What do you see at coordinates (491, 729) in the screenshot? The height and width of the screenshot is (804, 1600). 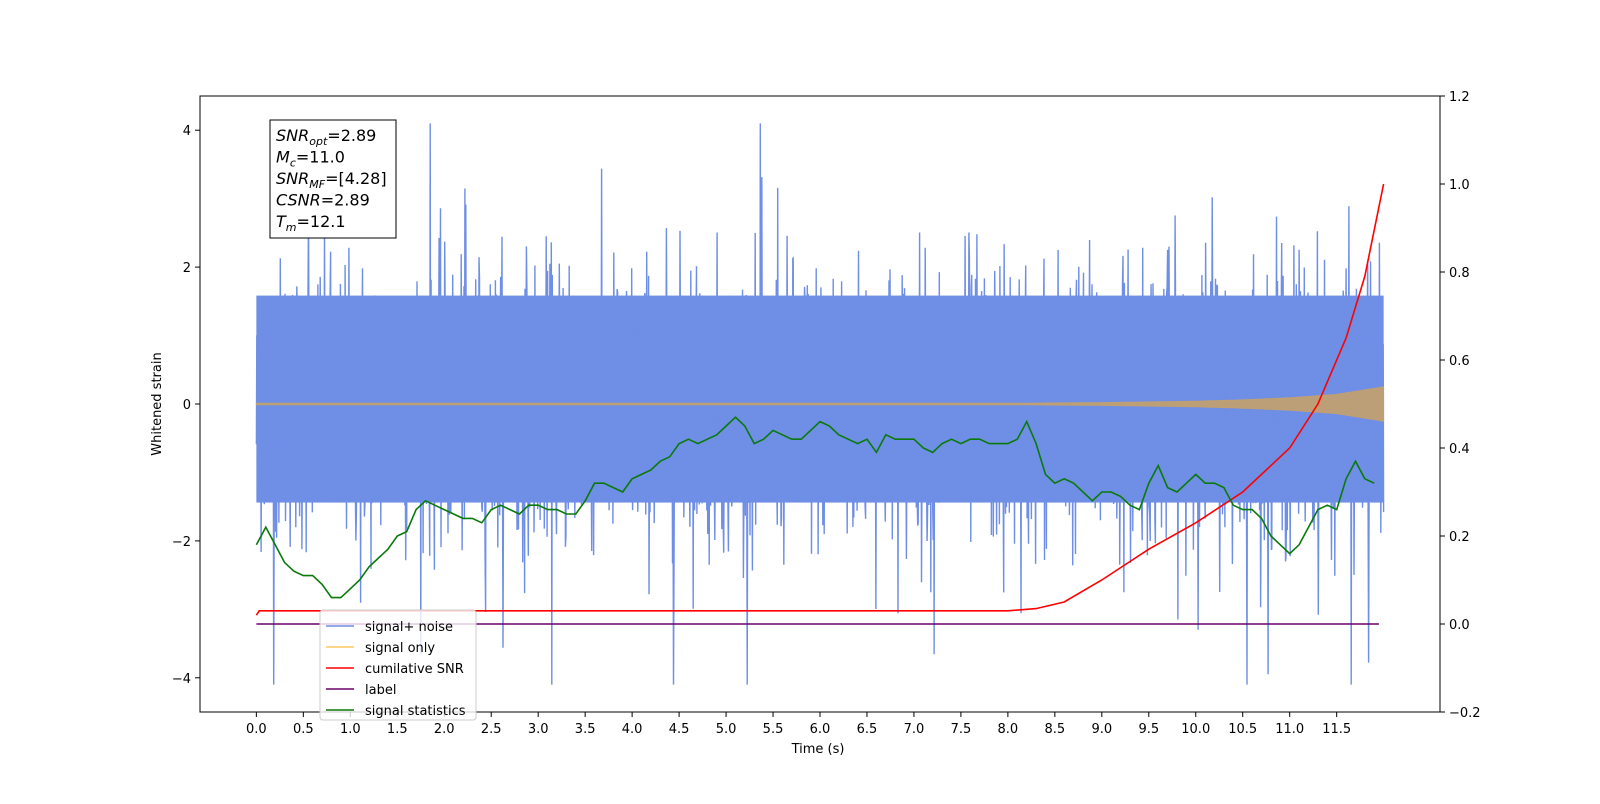 I see `x-tick-label: 2.5` at bounding box center [491, 729].